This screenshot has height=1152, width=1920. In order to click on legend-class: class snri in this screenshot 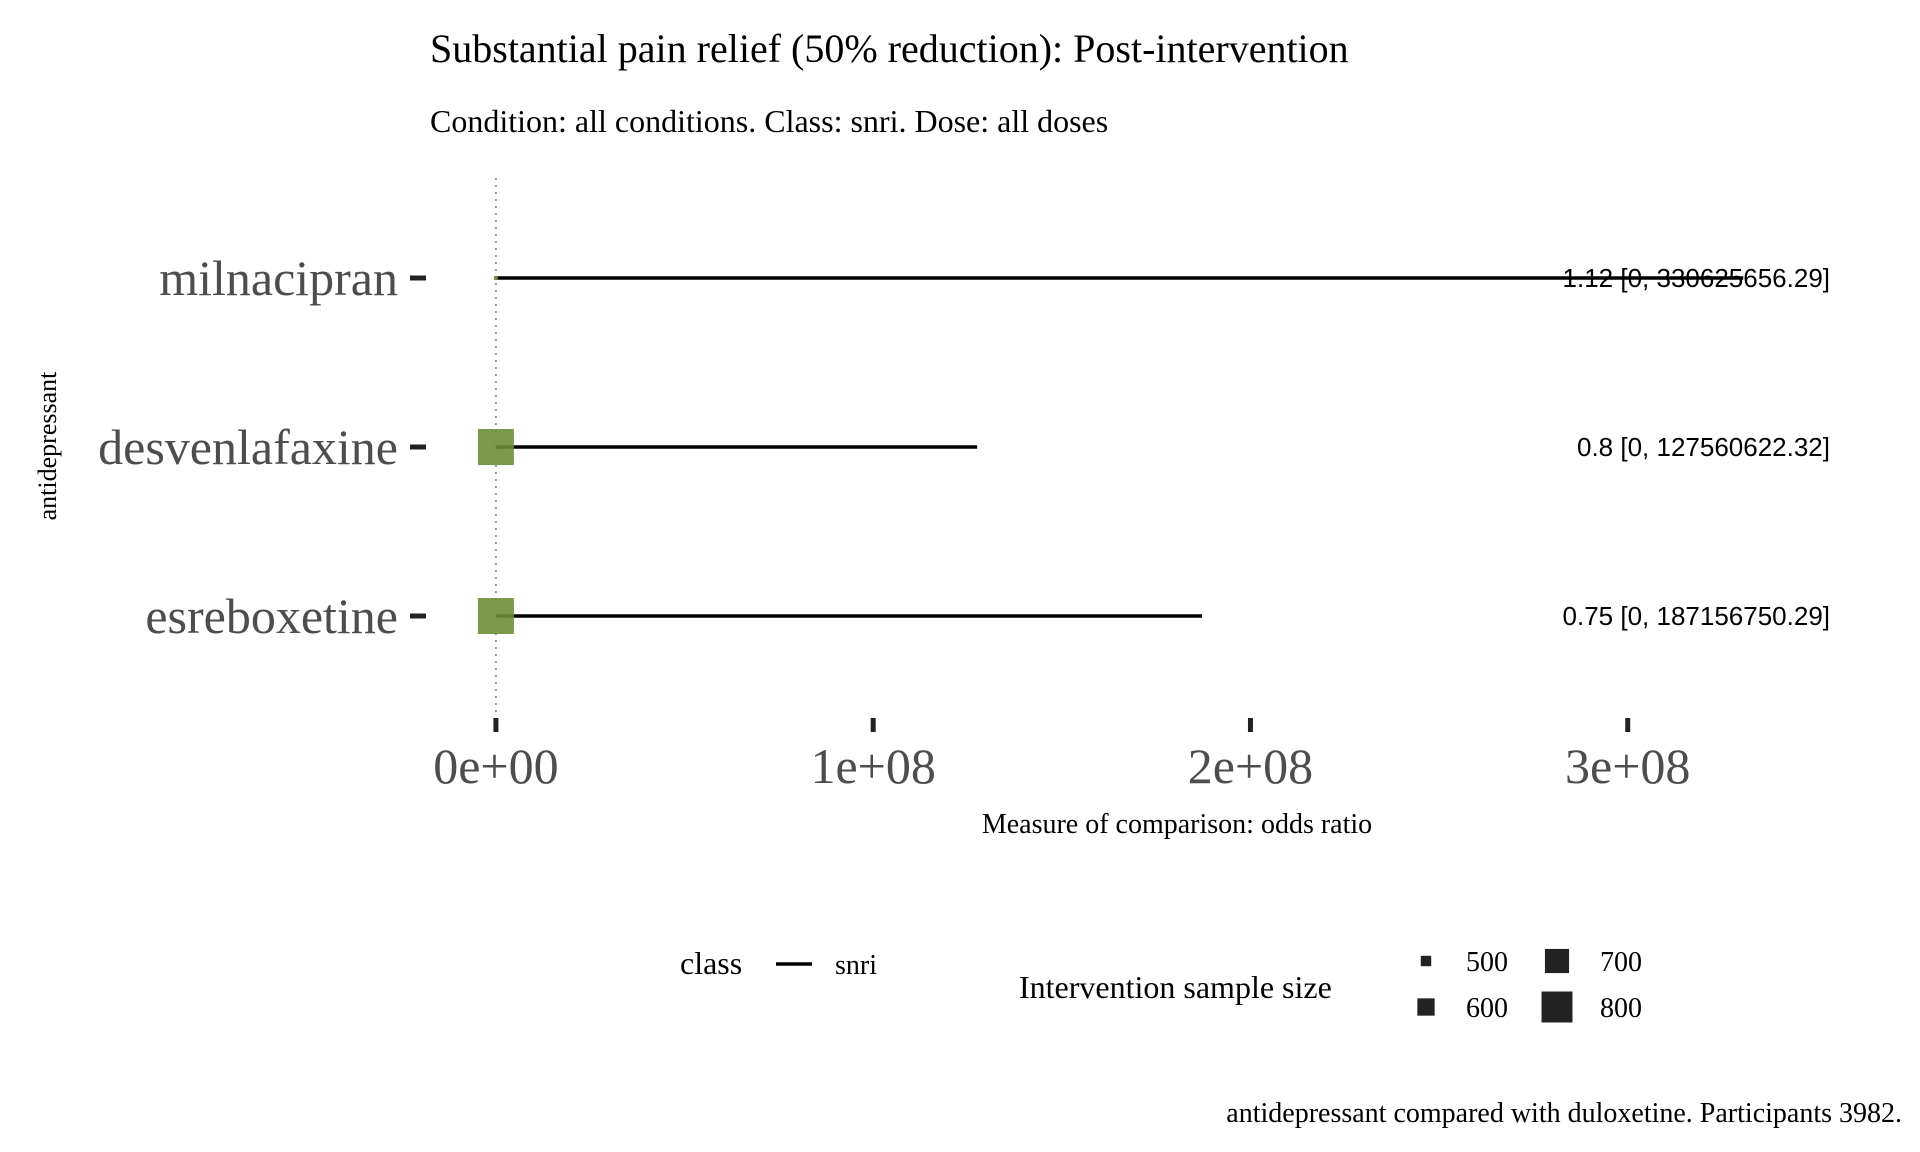, I will do `click(778, 963)`.